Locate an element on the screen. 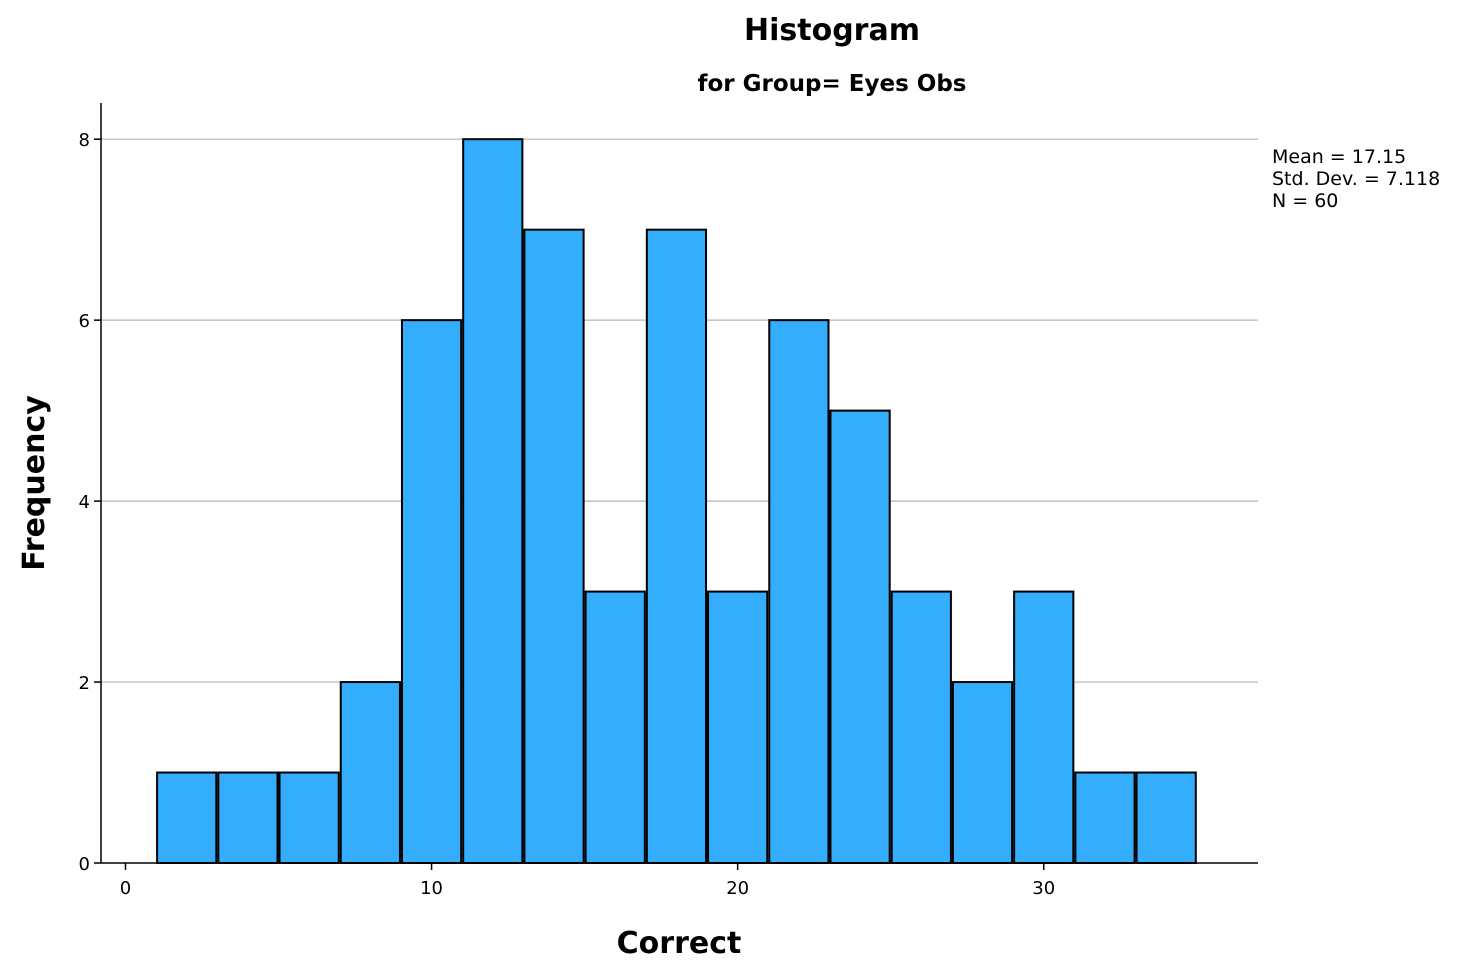 The height and width of the screenshot is (964, 1482). y-tick-label: 8 is located at coordinates (84, 140).